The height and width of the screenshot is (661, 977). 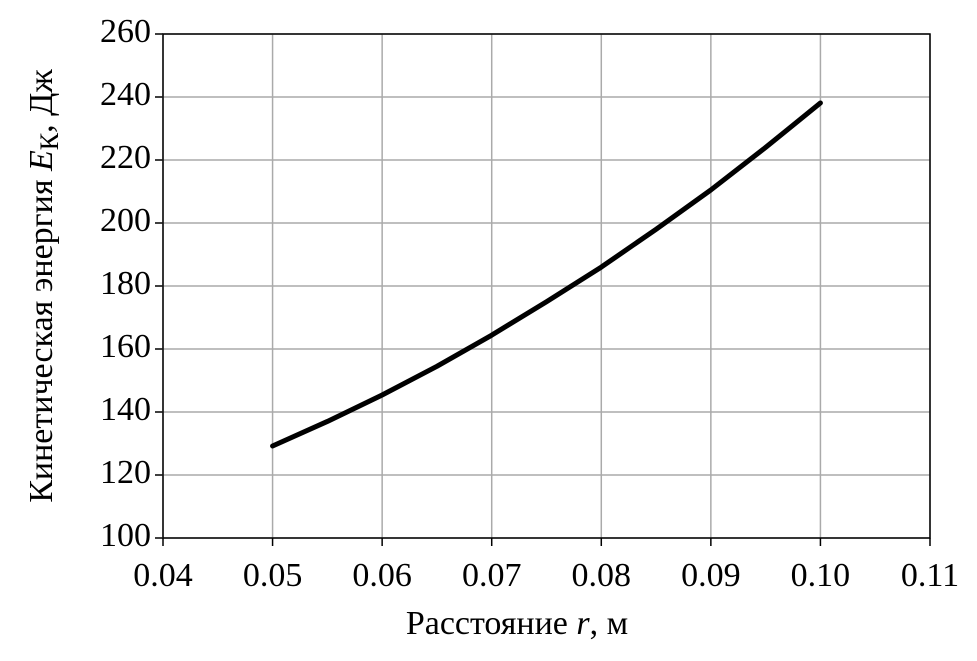 What do you see at coordinates (492, 575) in the screenshot?
I see `x-tick-label: 0.07` at bounding box center [492, 575].